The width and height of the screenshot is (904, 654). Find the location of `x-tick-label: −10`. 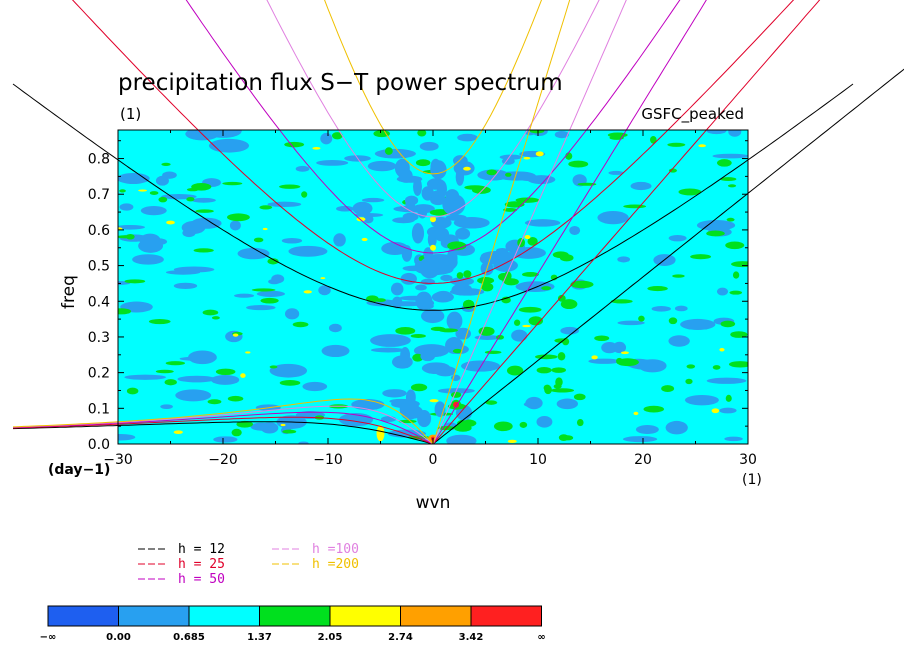

x-tick-label: −10 is located at coordinates (328, 460).